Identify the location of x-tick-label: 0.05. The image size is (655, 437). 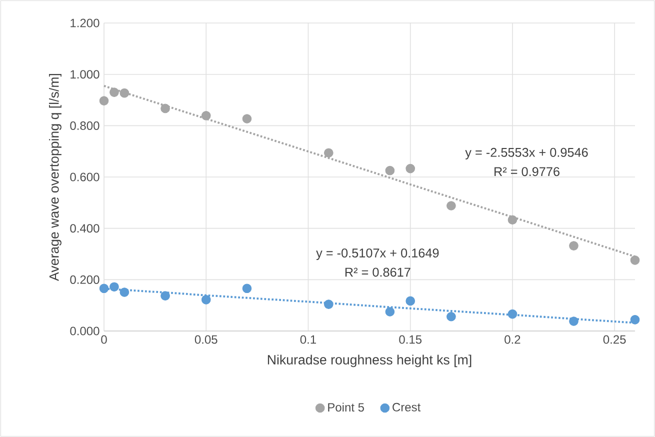
(206, 339).